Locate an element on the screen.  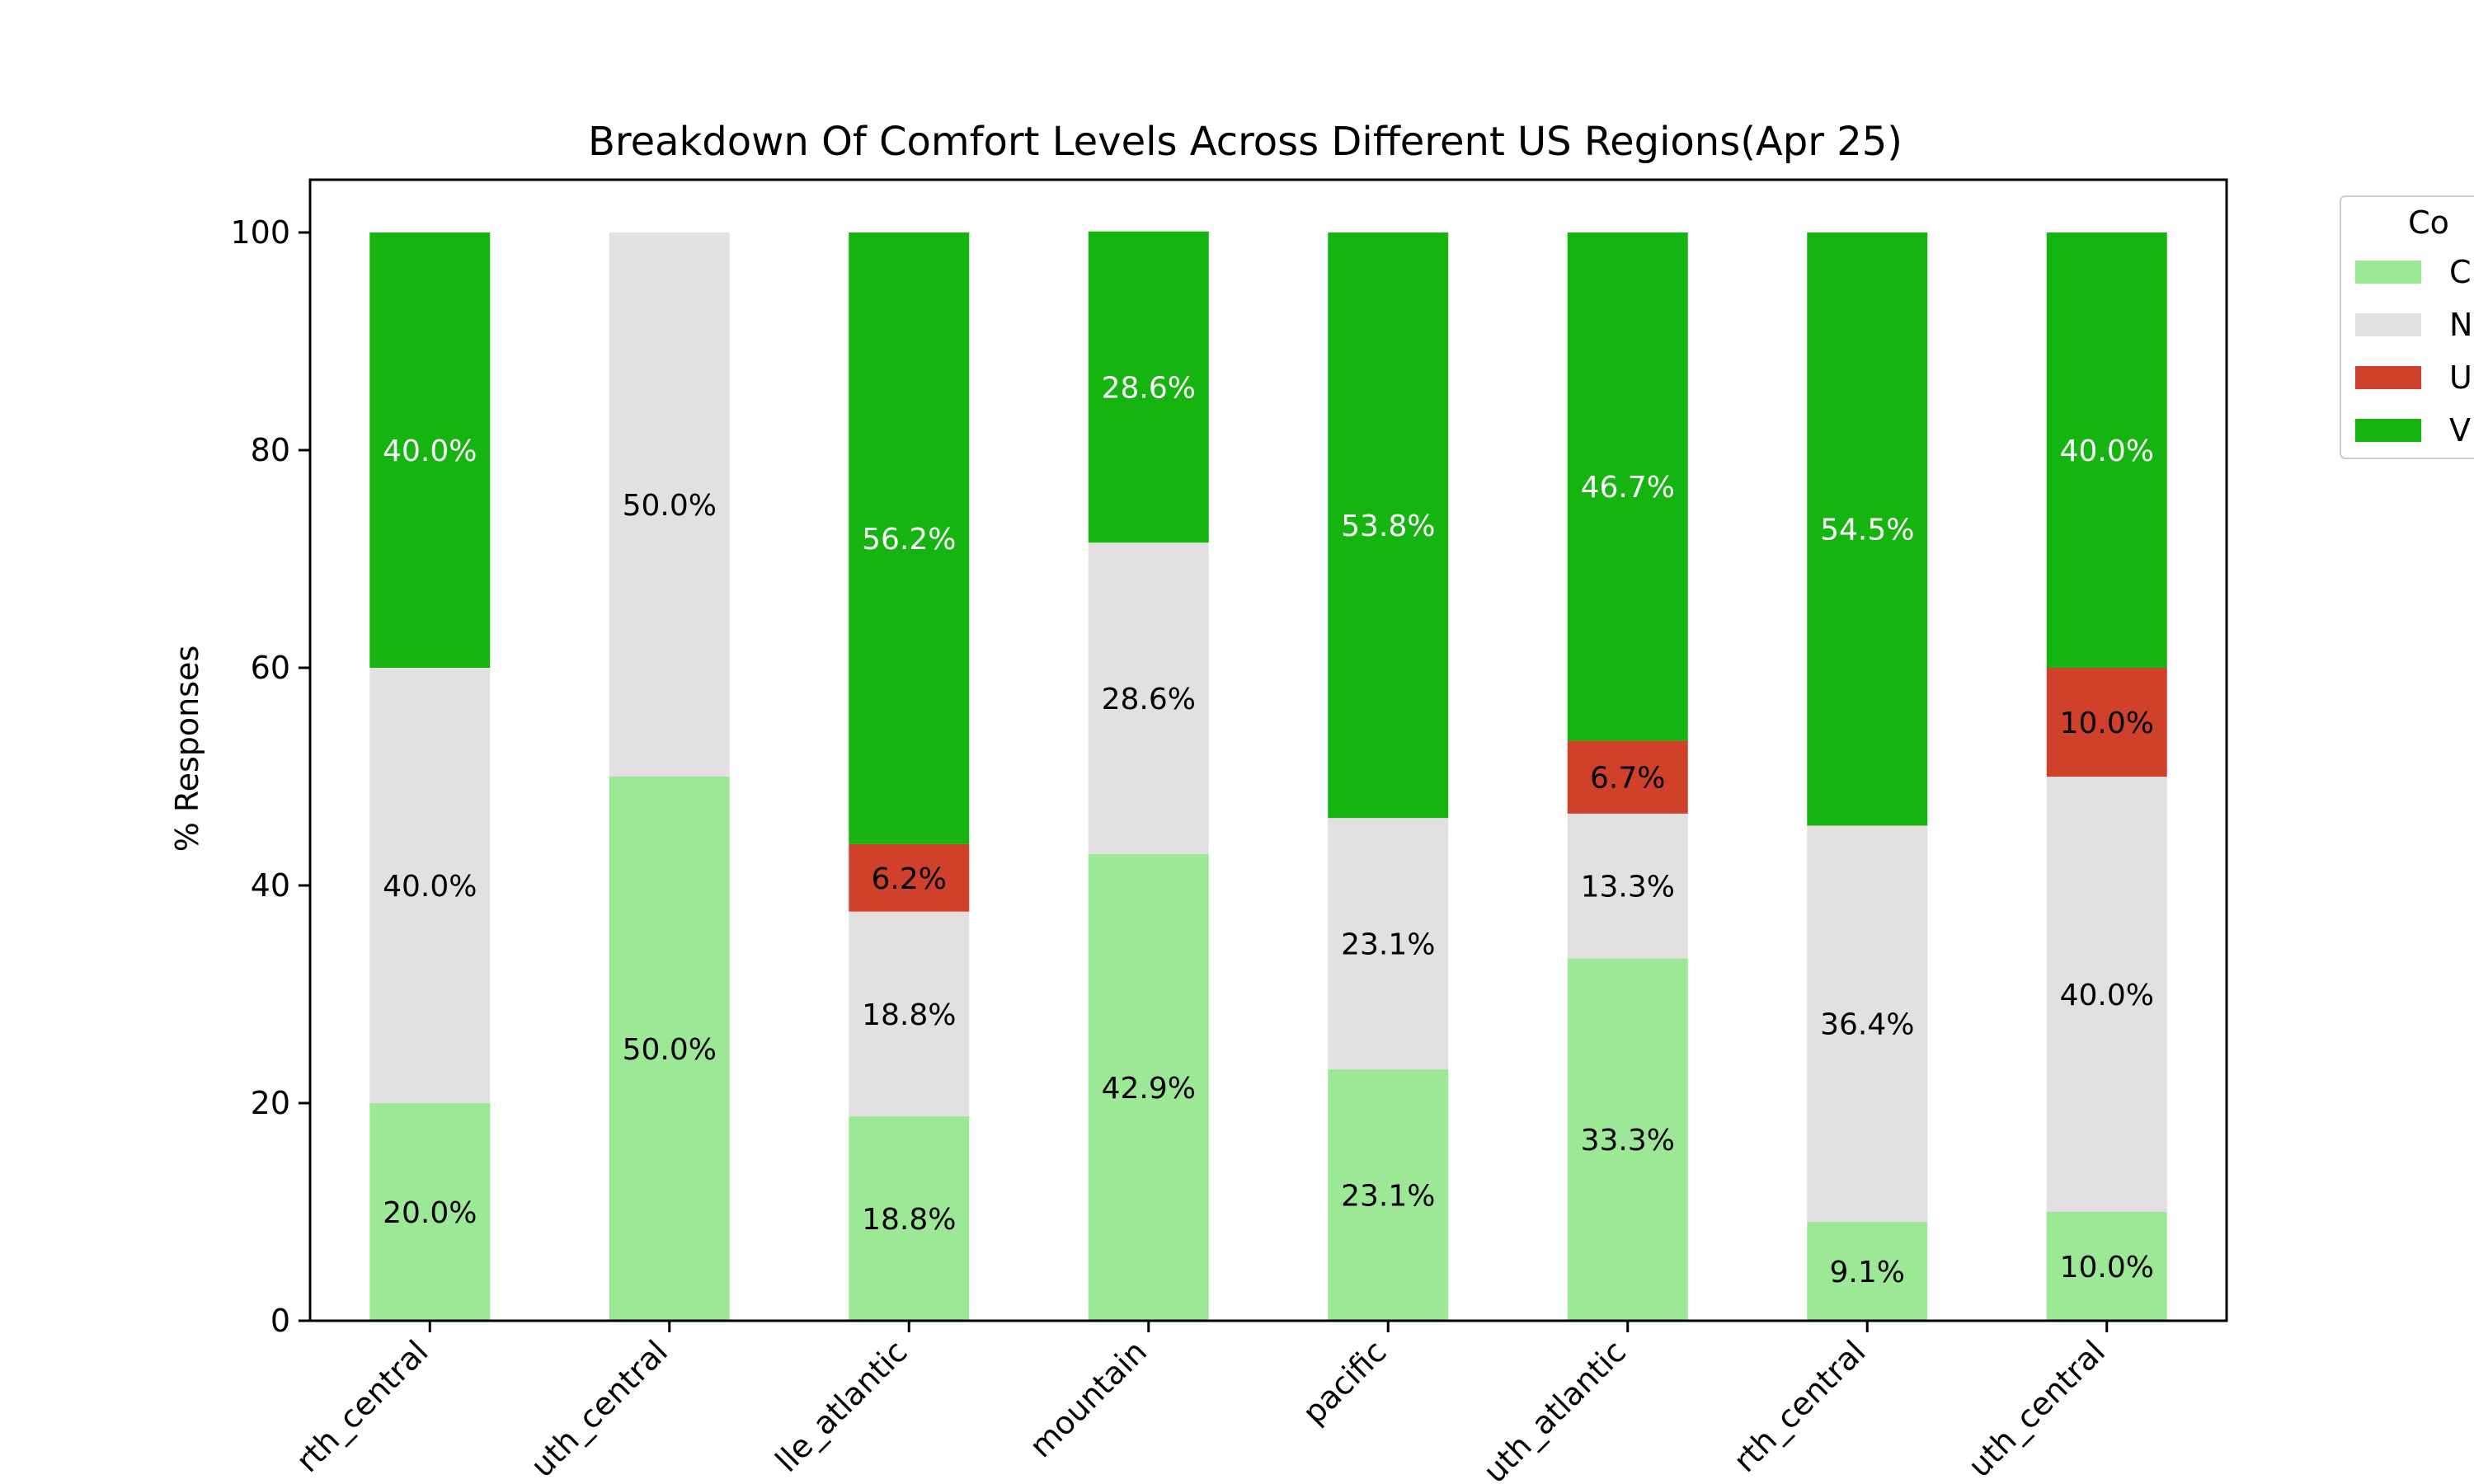
bar-segment-label: 9.1% is located at coordinates (1867, 1272).